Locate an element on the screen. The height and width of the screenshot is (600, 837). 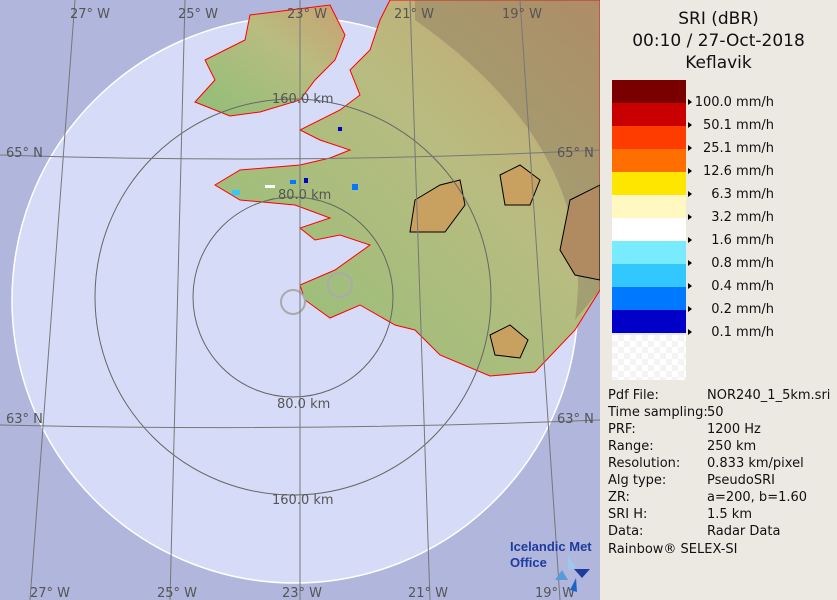
legend-label: 0.1 mm/h is located at coordinates (730, 332).